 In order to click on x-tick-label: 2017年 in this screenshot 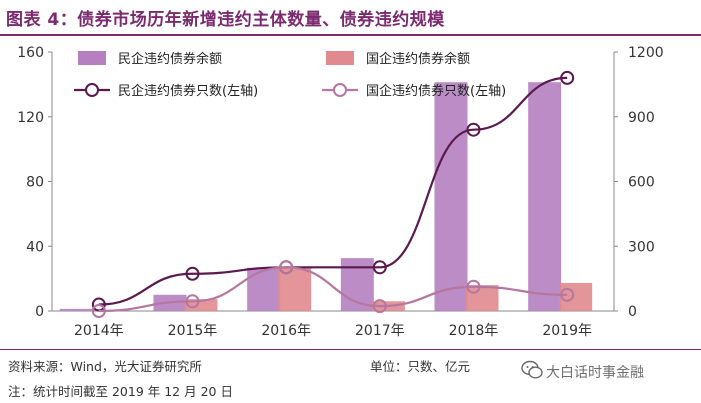, I will do `click(380, 331)`.